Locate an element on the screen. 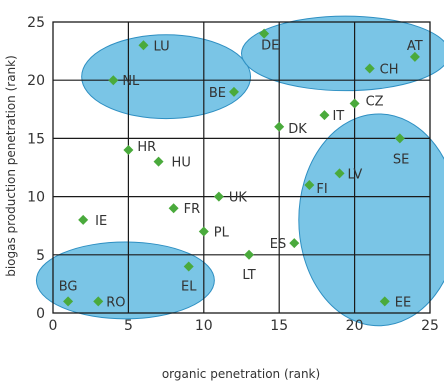 This screenshot has height=383, width=444. x-tick-label: 25 is located at coordinates (430, 326).